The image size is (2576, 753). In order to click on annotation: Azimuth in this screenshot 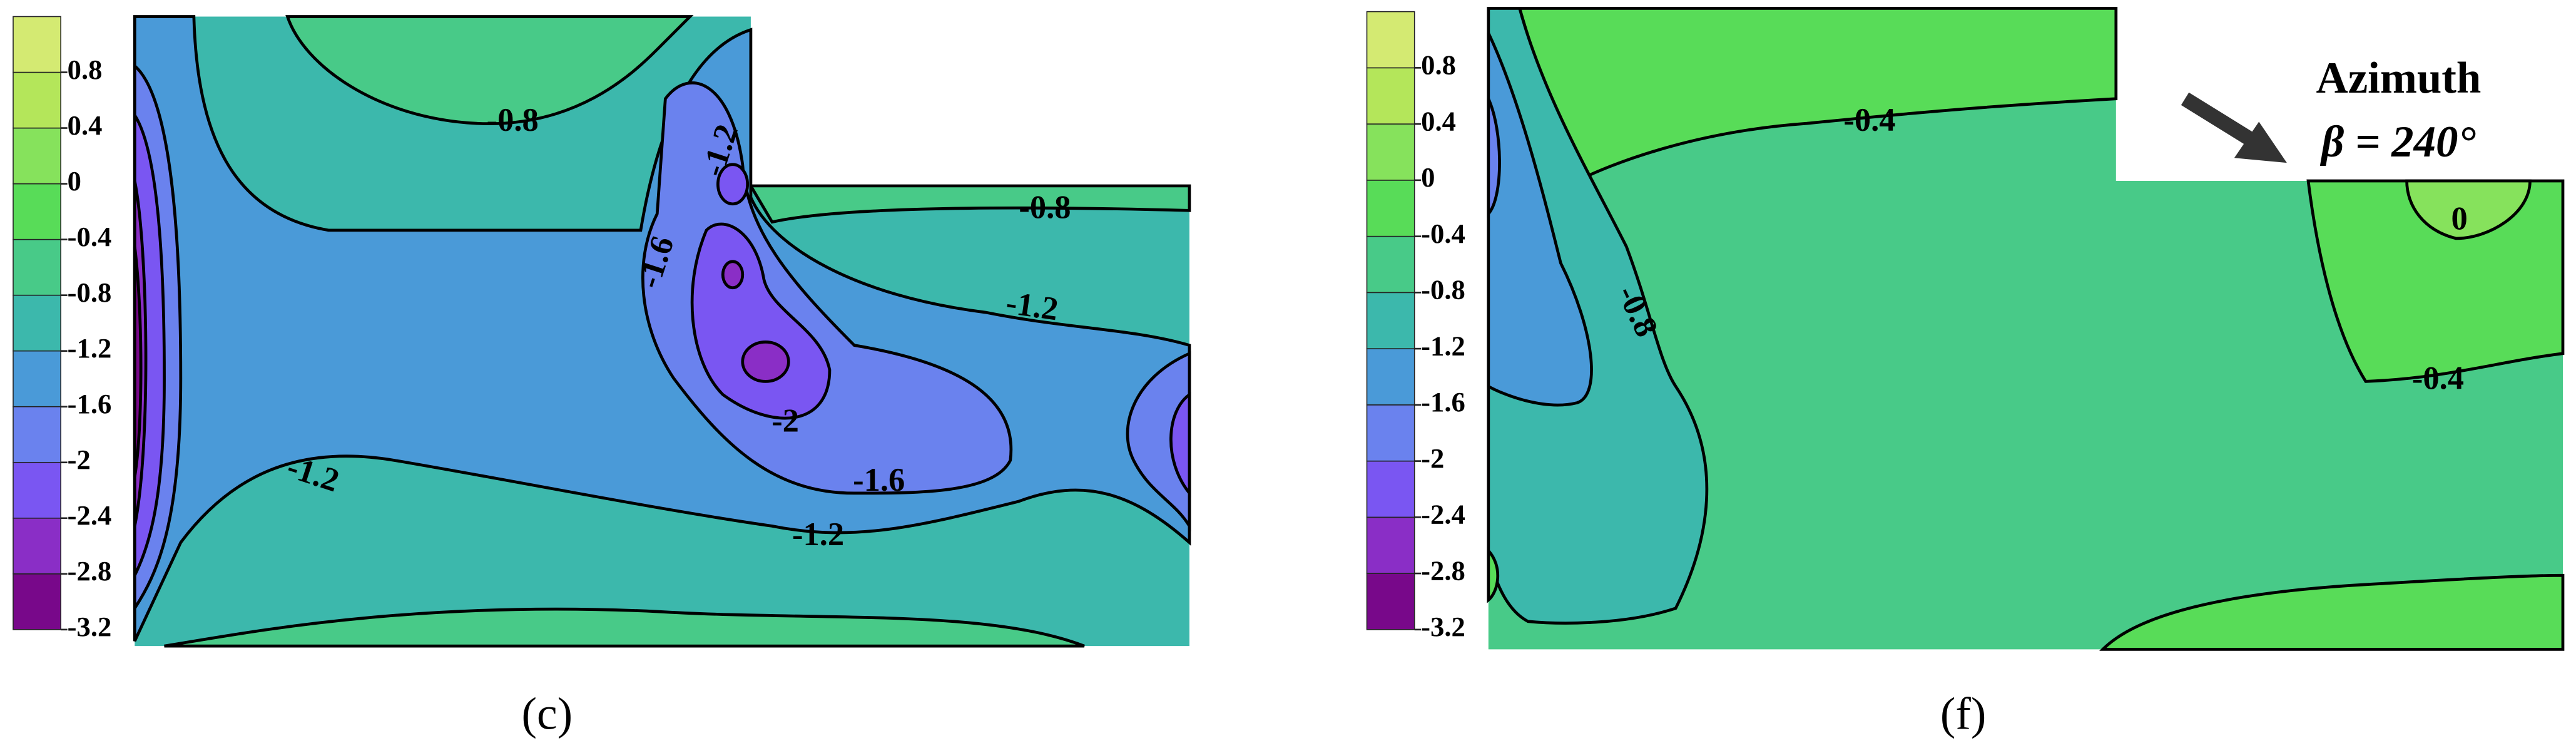, I will do `click(2399, 78)`.